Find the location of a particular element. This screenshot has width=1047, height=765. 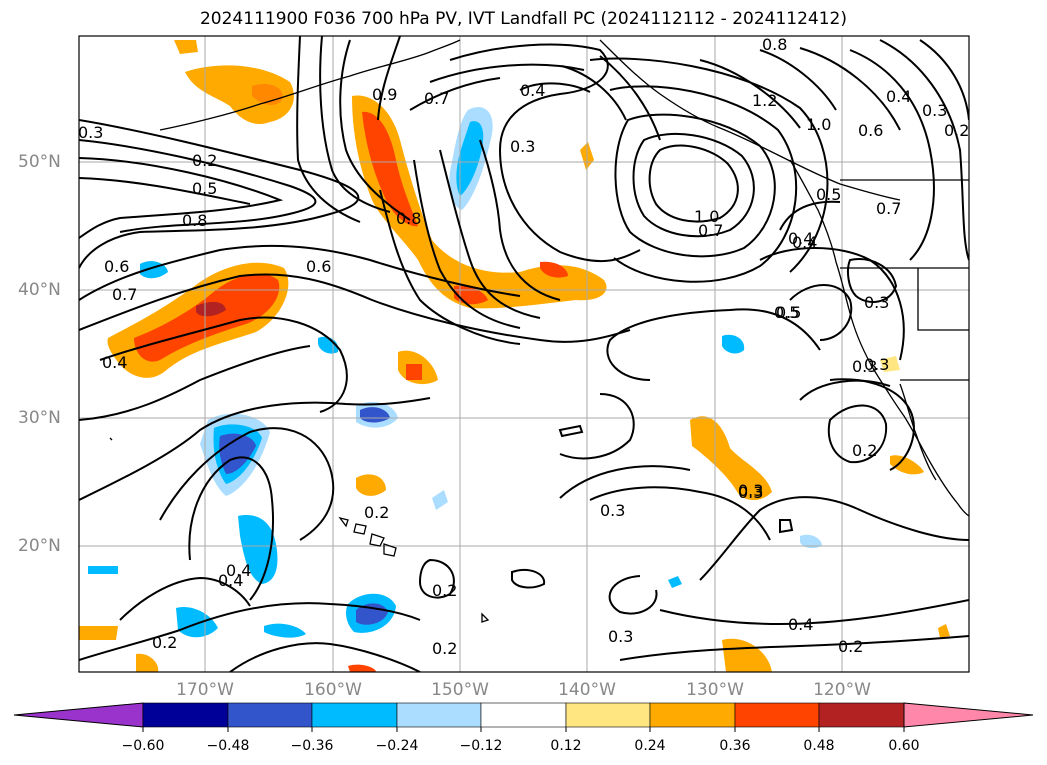

shade-nw-pacific is located at coordinates (239, 95).